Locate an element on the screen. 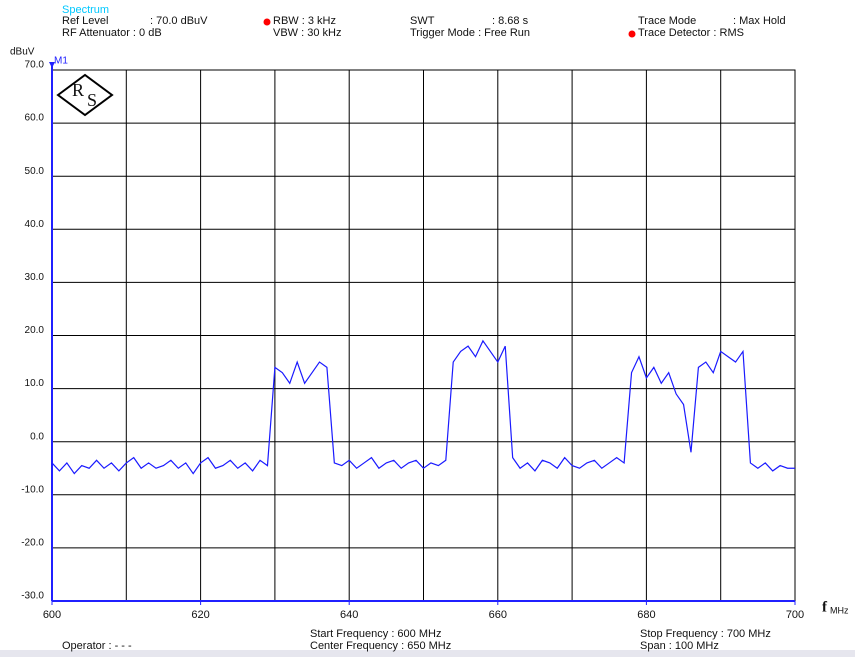  y-tick-label: 0.0 is located at coordinates (37, 436).